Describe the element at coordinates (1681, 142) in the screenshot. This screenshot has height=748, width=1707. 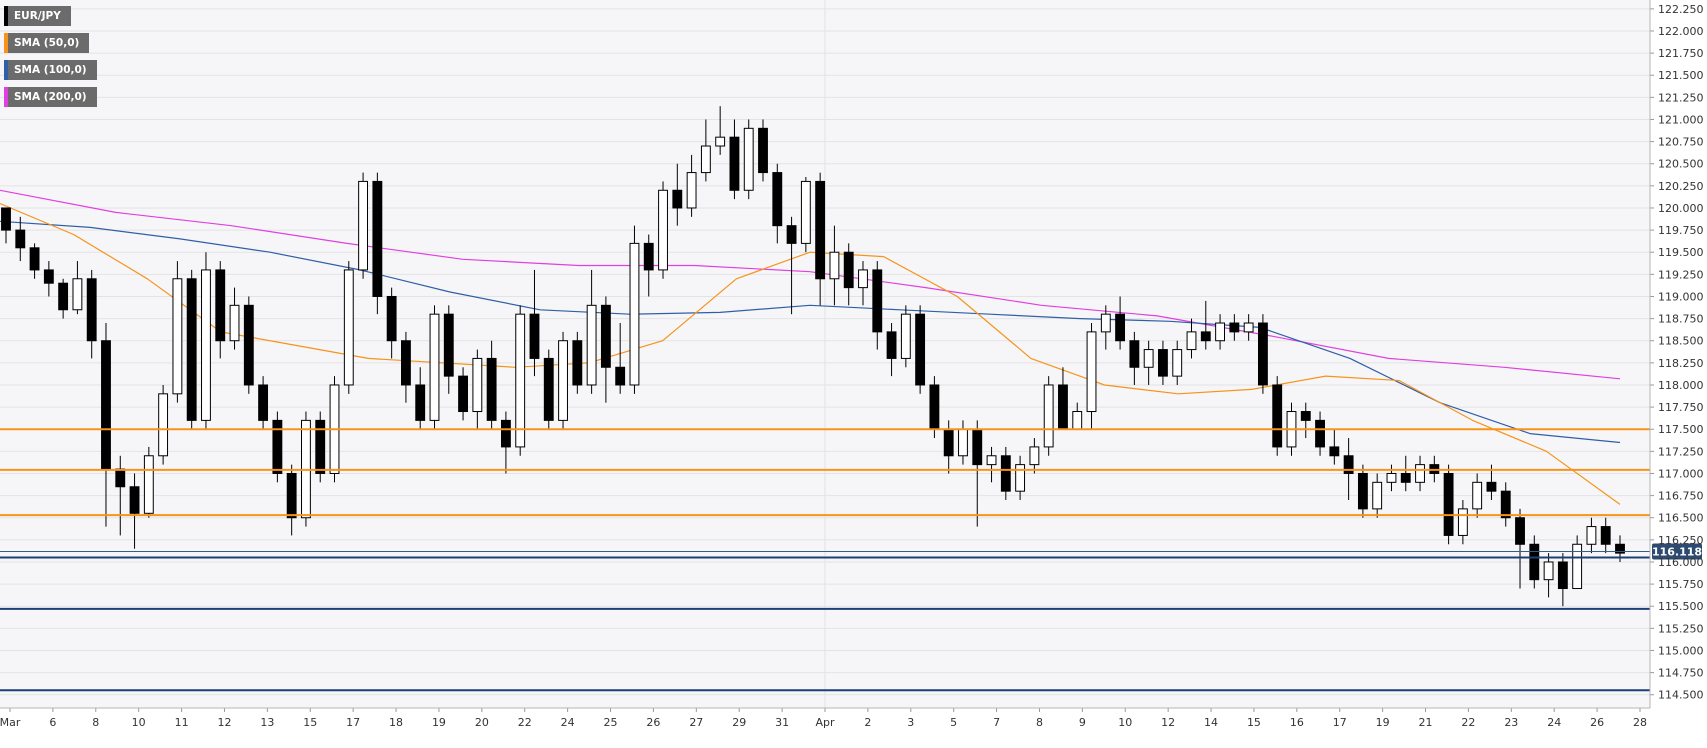
I see `y-tick-label: 120.750` at that location.